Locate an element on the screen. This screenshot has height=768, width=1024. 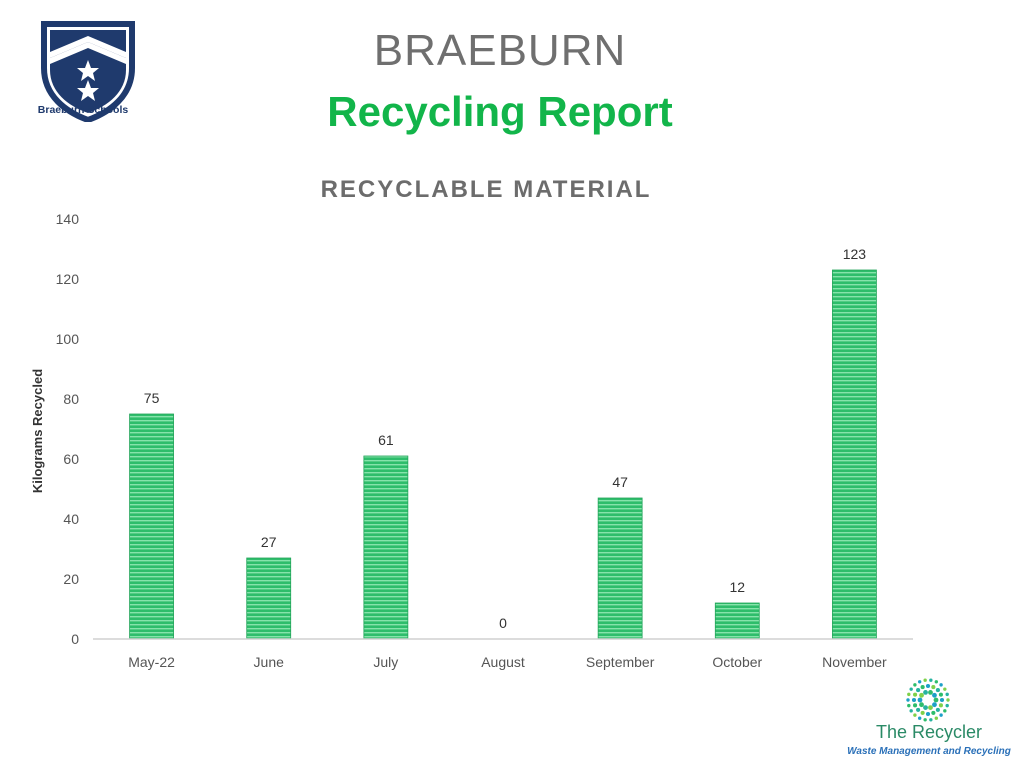
x-tick-label: October is located at coordinates (737, 662).